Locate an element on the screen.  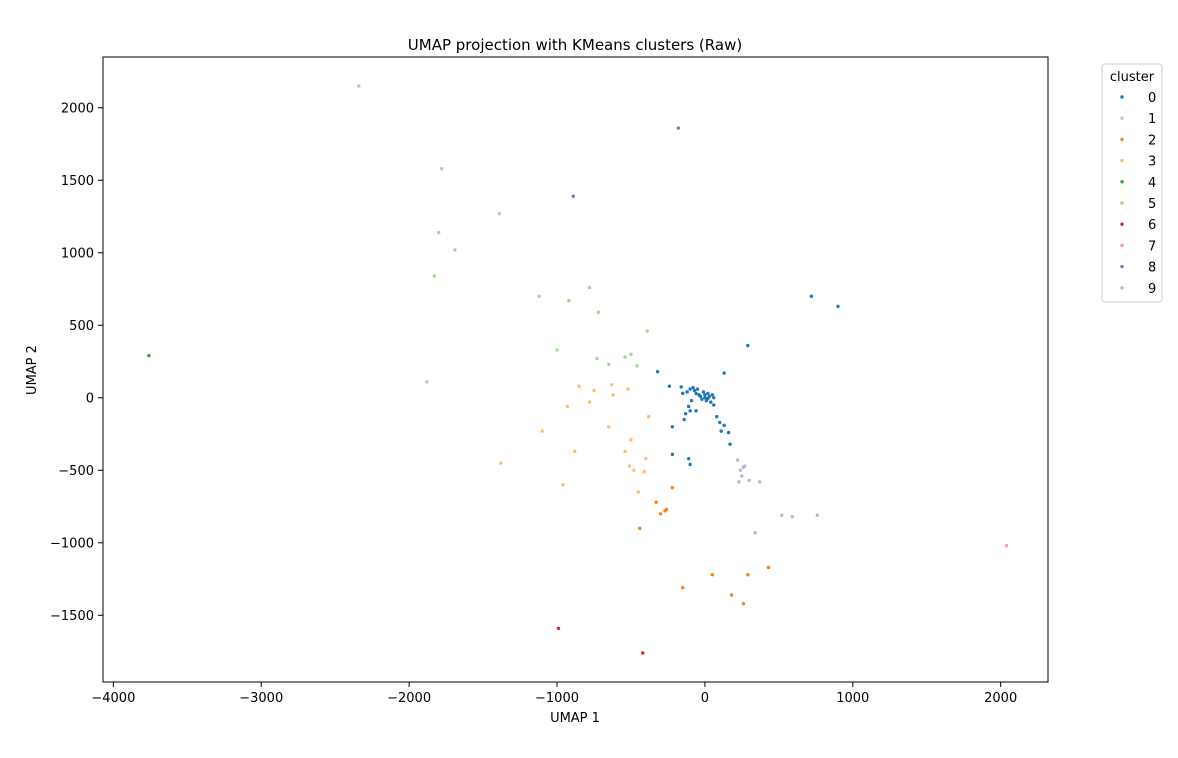
x-tick-label: −3000 is located at coordinates (261, 698).